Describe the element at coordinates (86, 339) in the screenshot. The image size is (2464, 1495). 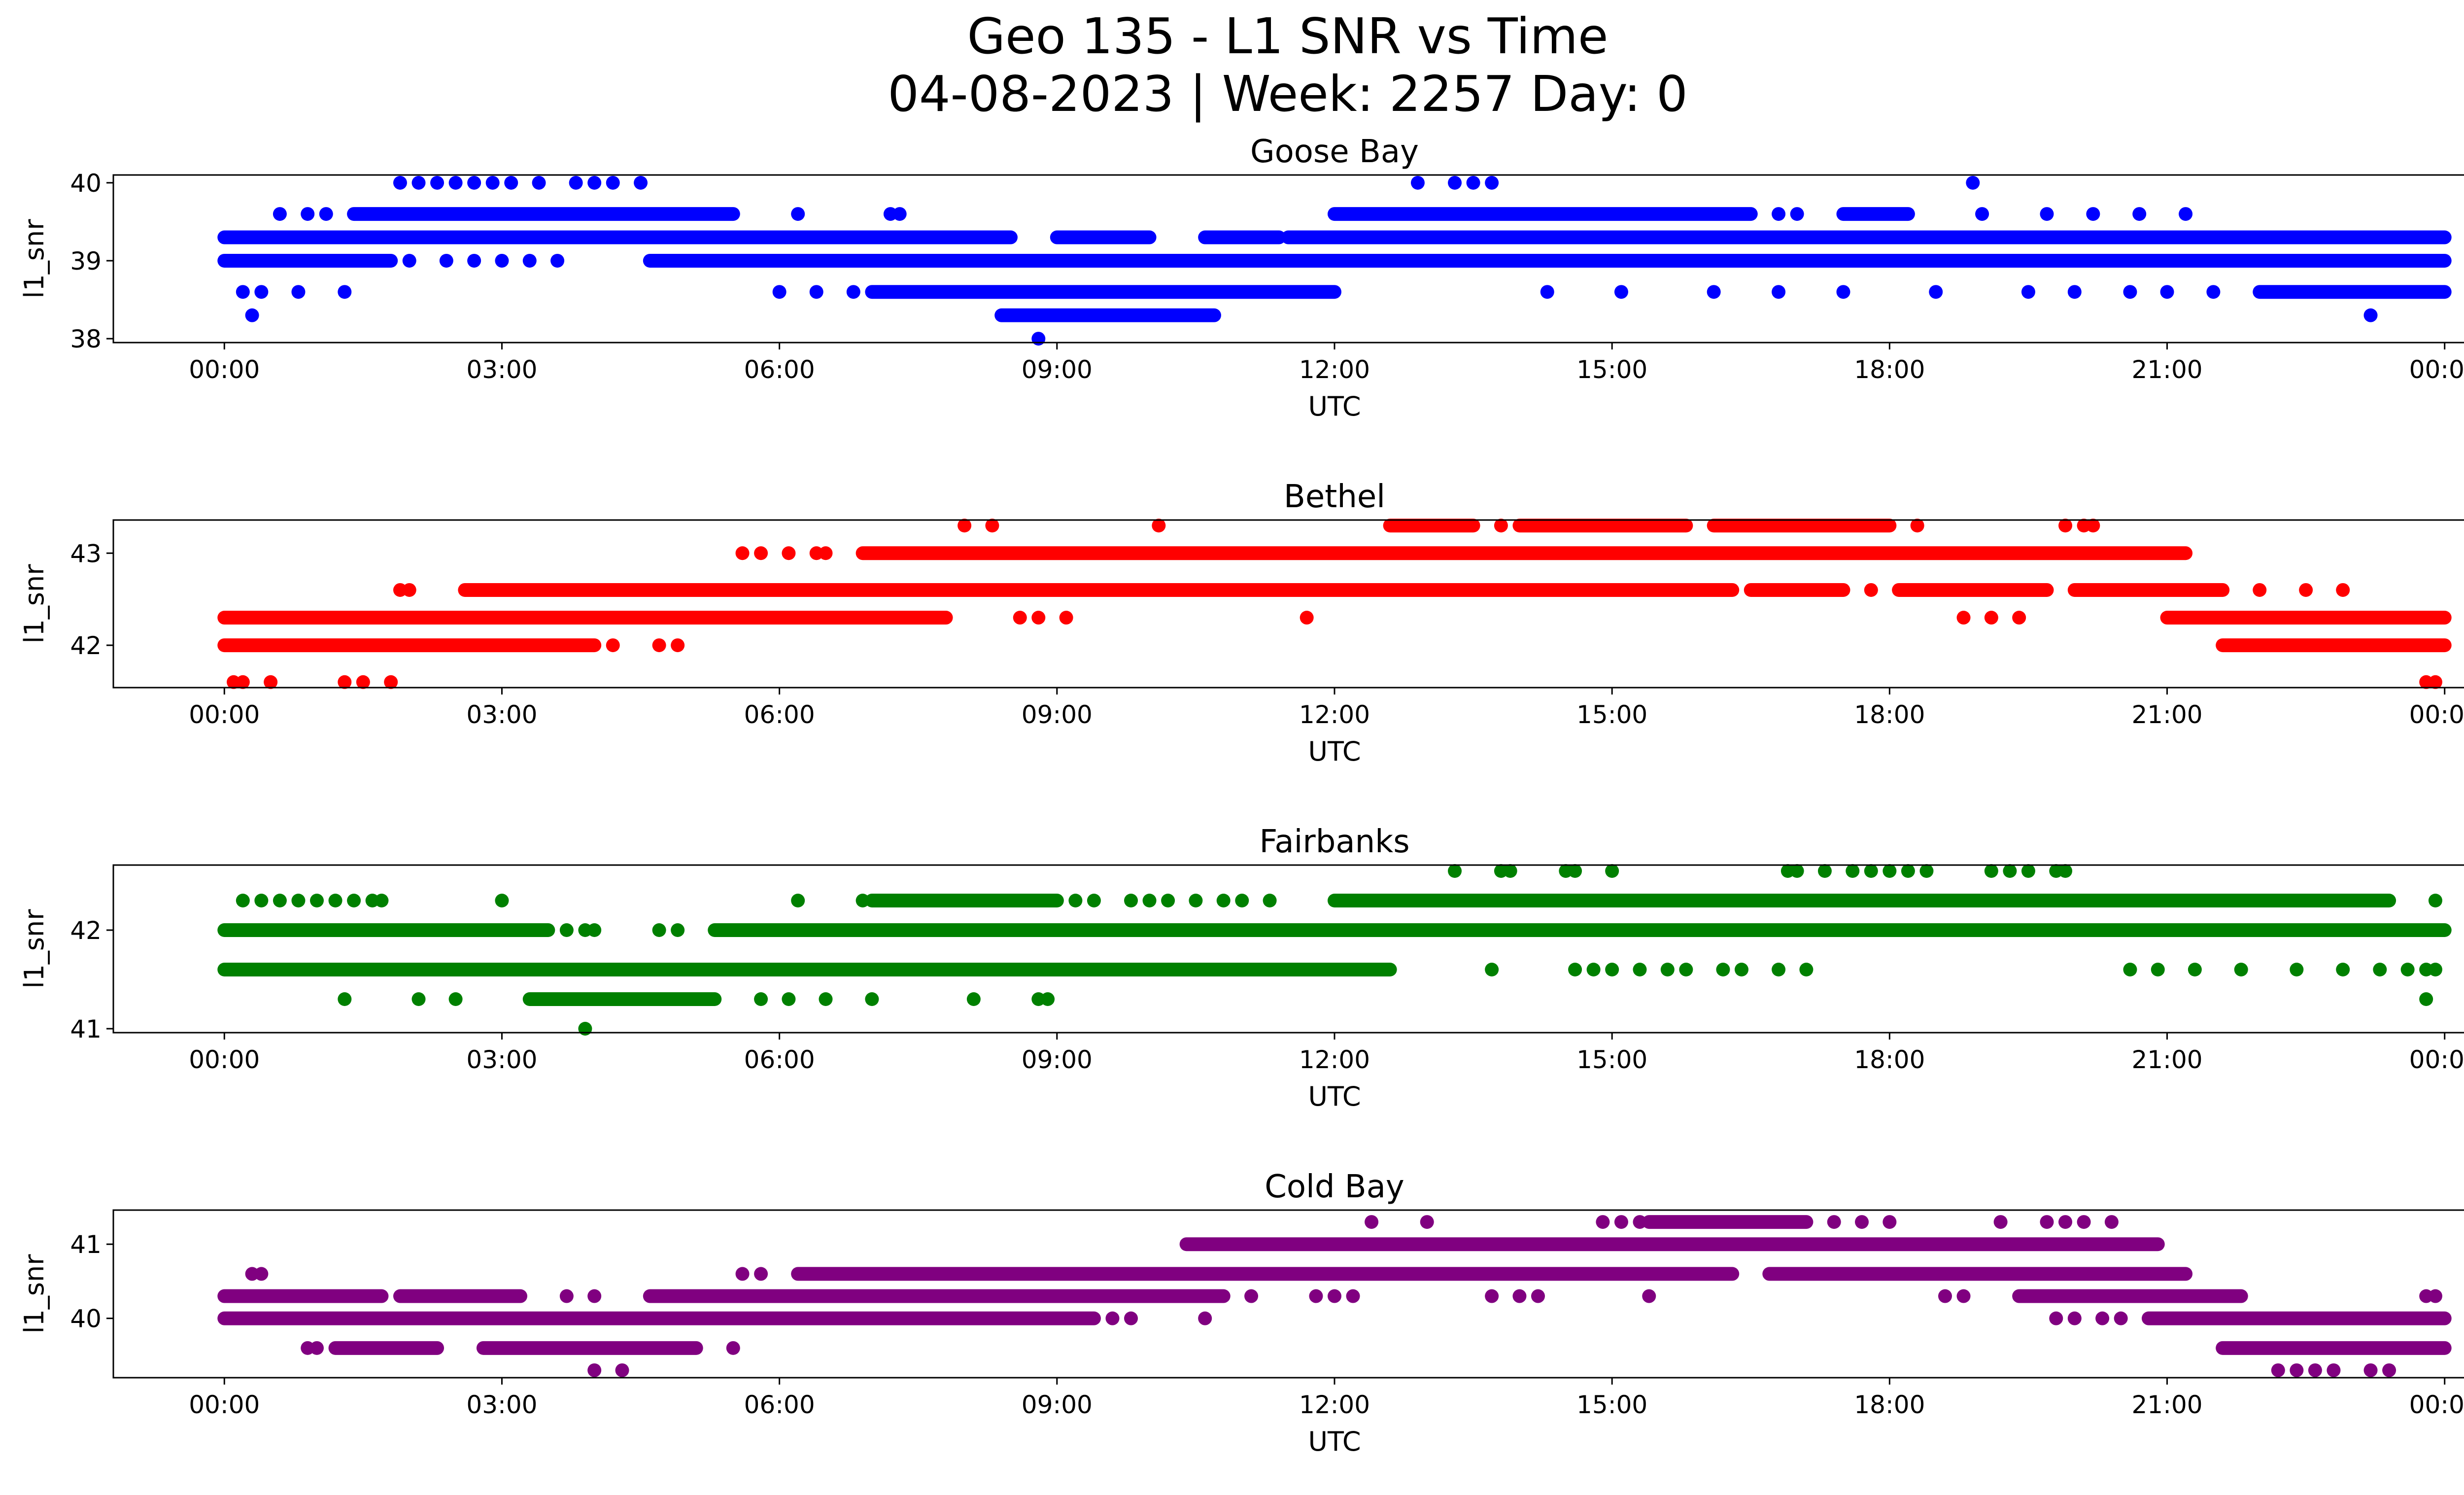
I see `y-tick-label: 38` at that location.